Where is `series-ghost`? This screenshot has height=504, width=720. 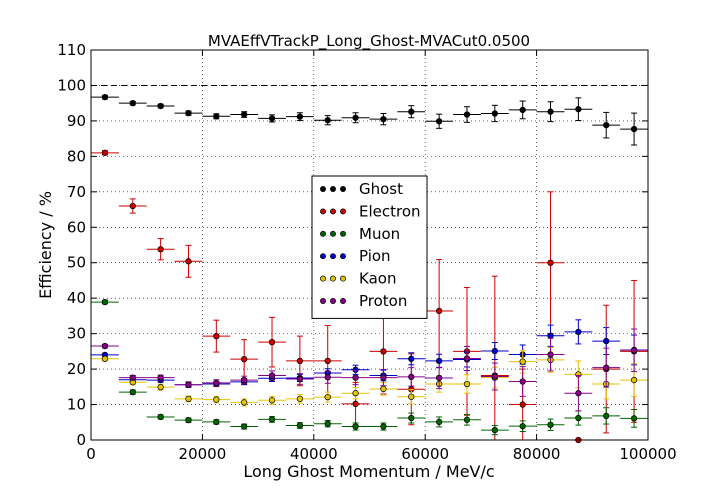
series-ghost is located at coordinates (369, 120).